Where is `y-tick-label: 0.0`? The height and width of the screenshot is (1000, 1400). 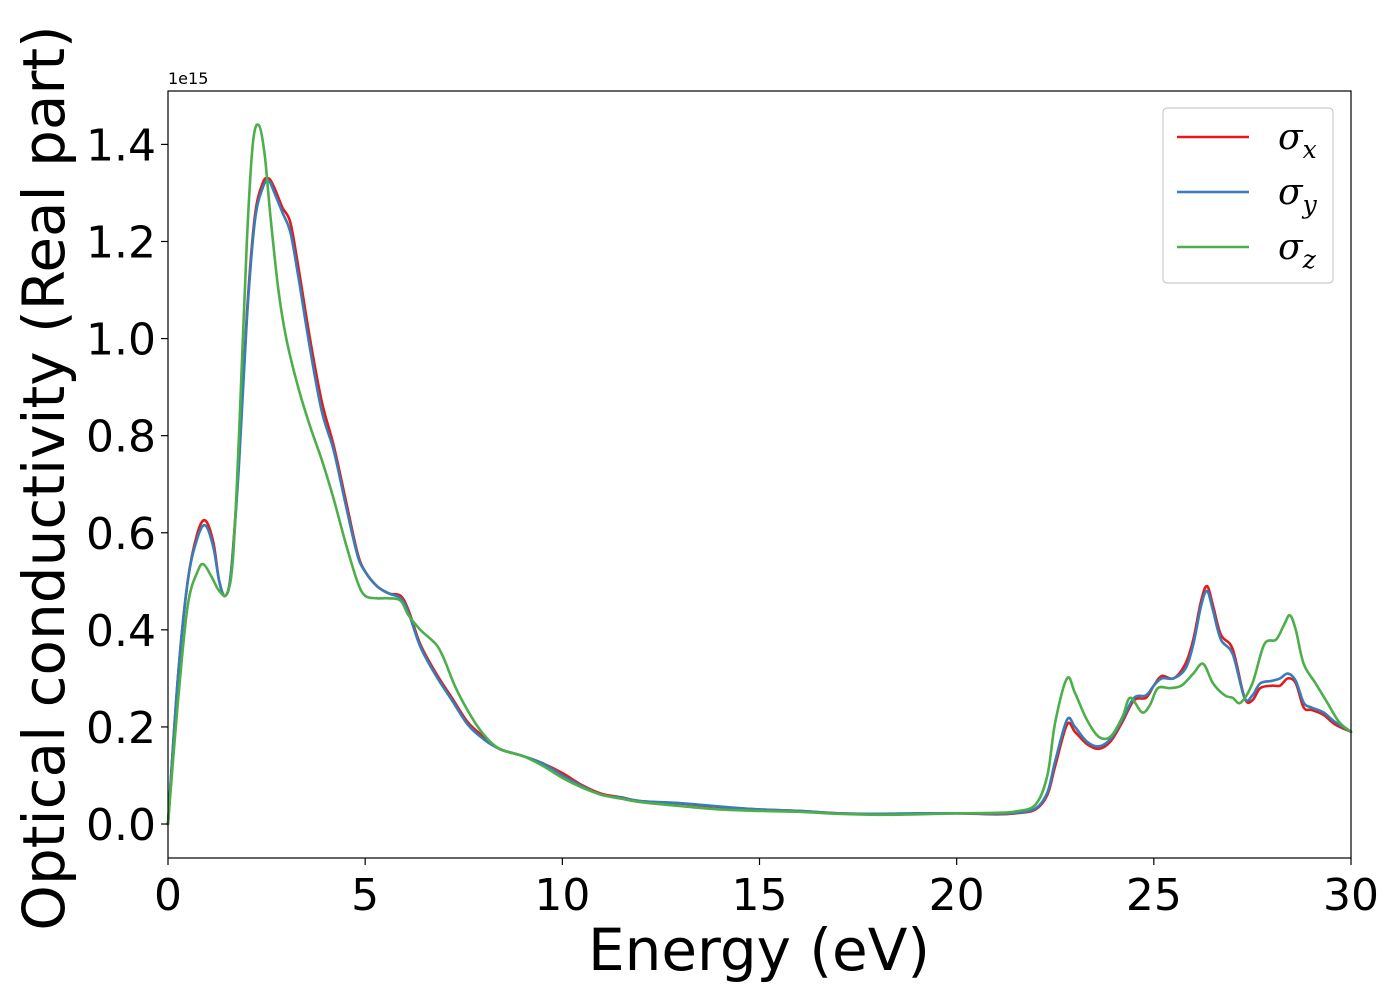 y-tick-label: 0.0 is located at coordinates (121, 825).